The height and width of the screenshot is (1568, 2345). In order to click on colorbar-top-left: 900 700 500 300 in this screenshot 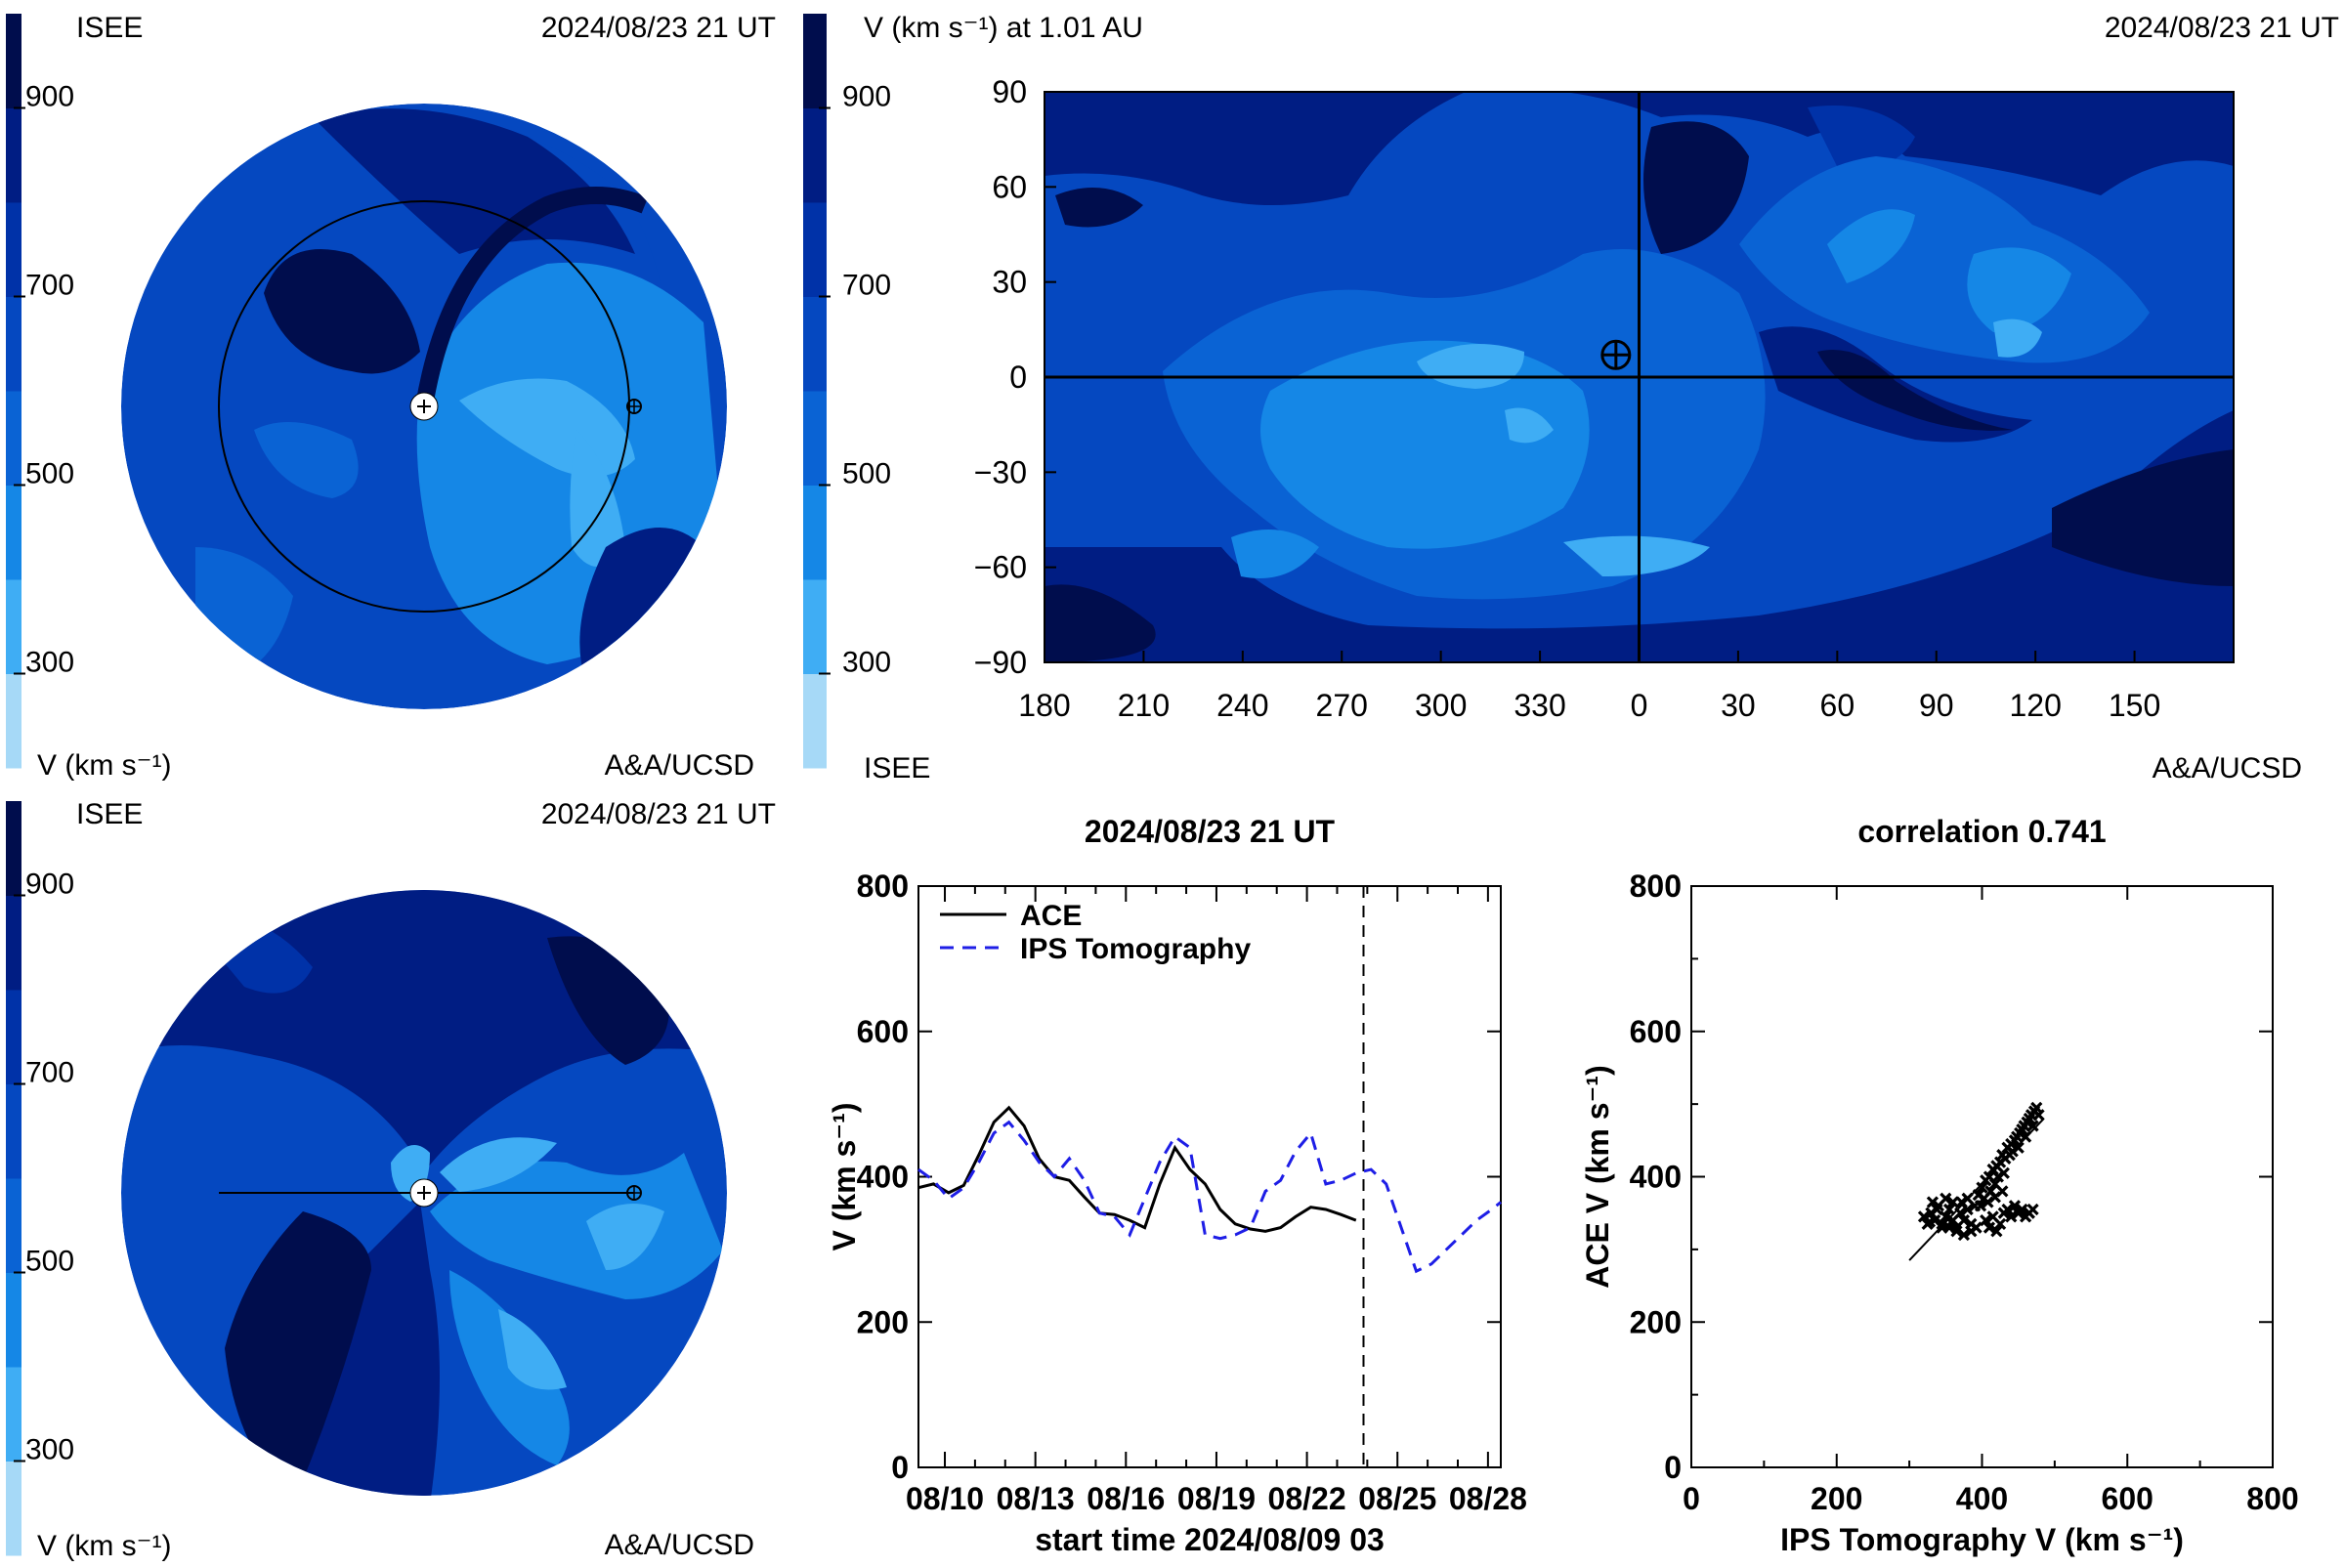, I will do `click(40, 391)`.